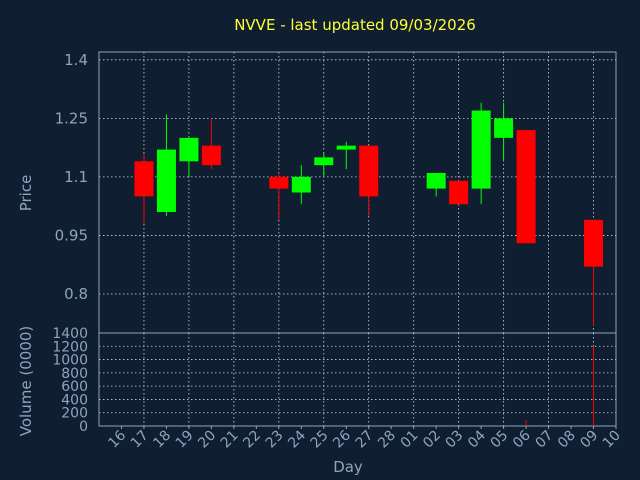  I want to click on volume-tick-label: 1400, so click(70, 334).